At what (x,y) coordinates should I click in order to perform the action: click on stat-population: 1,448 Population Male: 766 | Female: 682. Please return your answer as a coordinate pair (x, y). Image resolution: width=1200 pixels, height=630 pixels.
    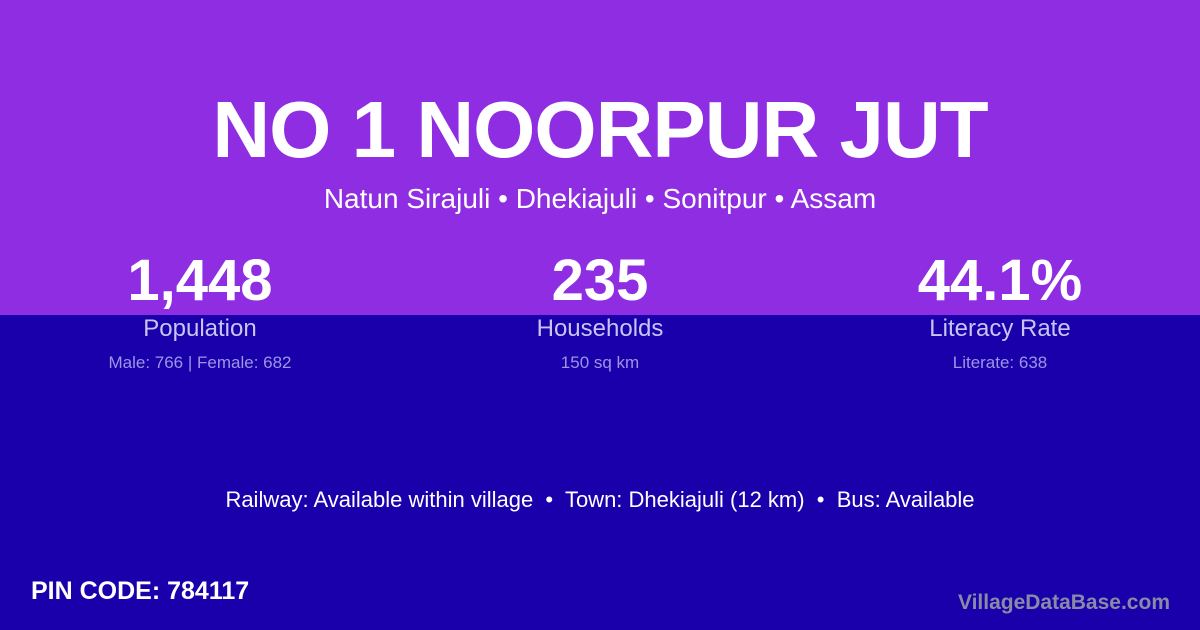
    Looking at the image, I should click on (200, 311).